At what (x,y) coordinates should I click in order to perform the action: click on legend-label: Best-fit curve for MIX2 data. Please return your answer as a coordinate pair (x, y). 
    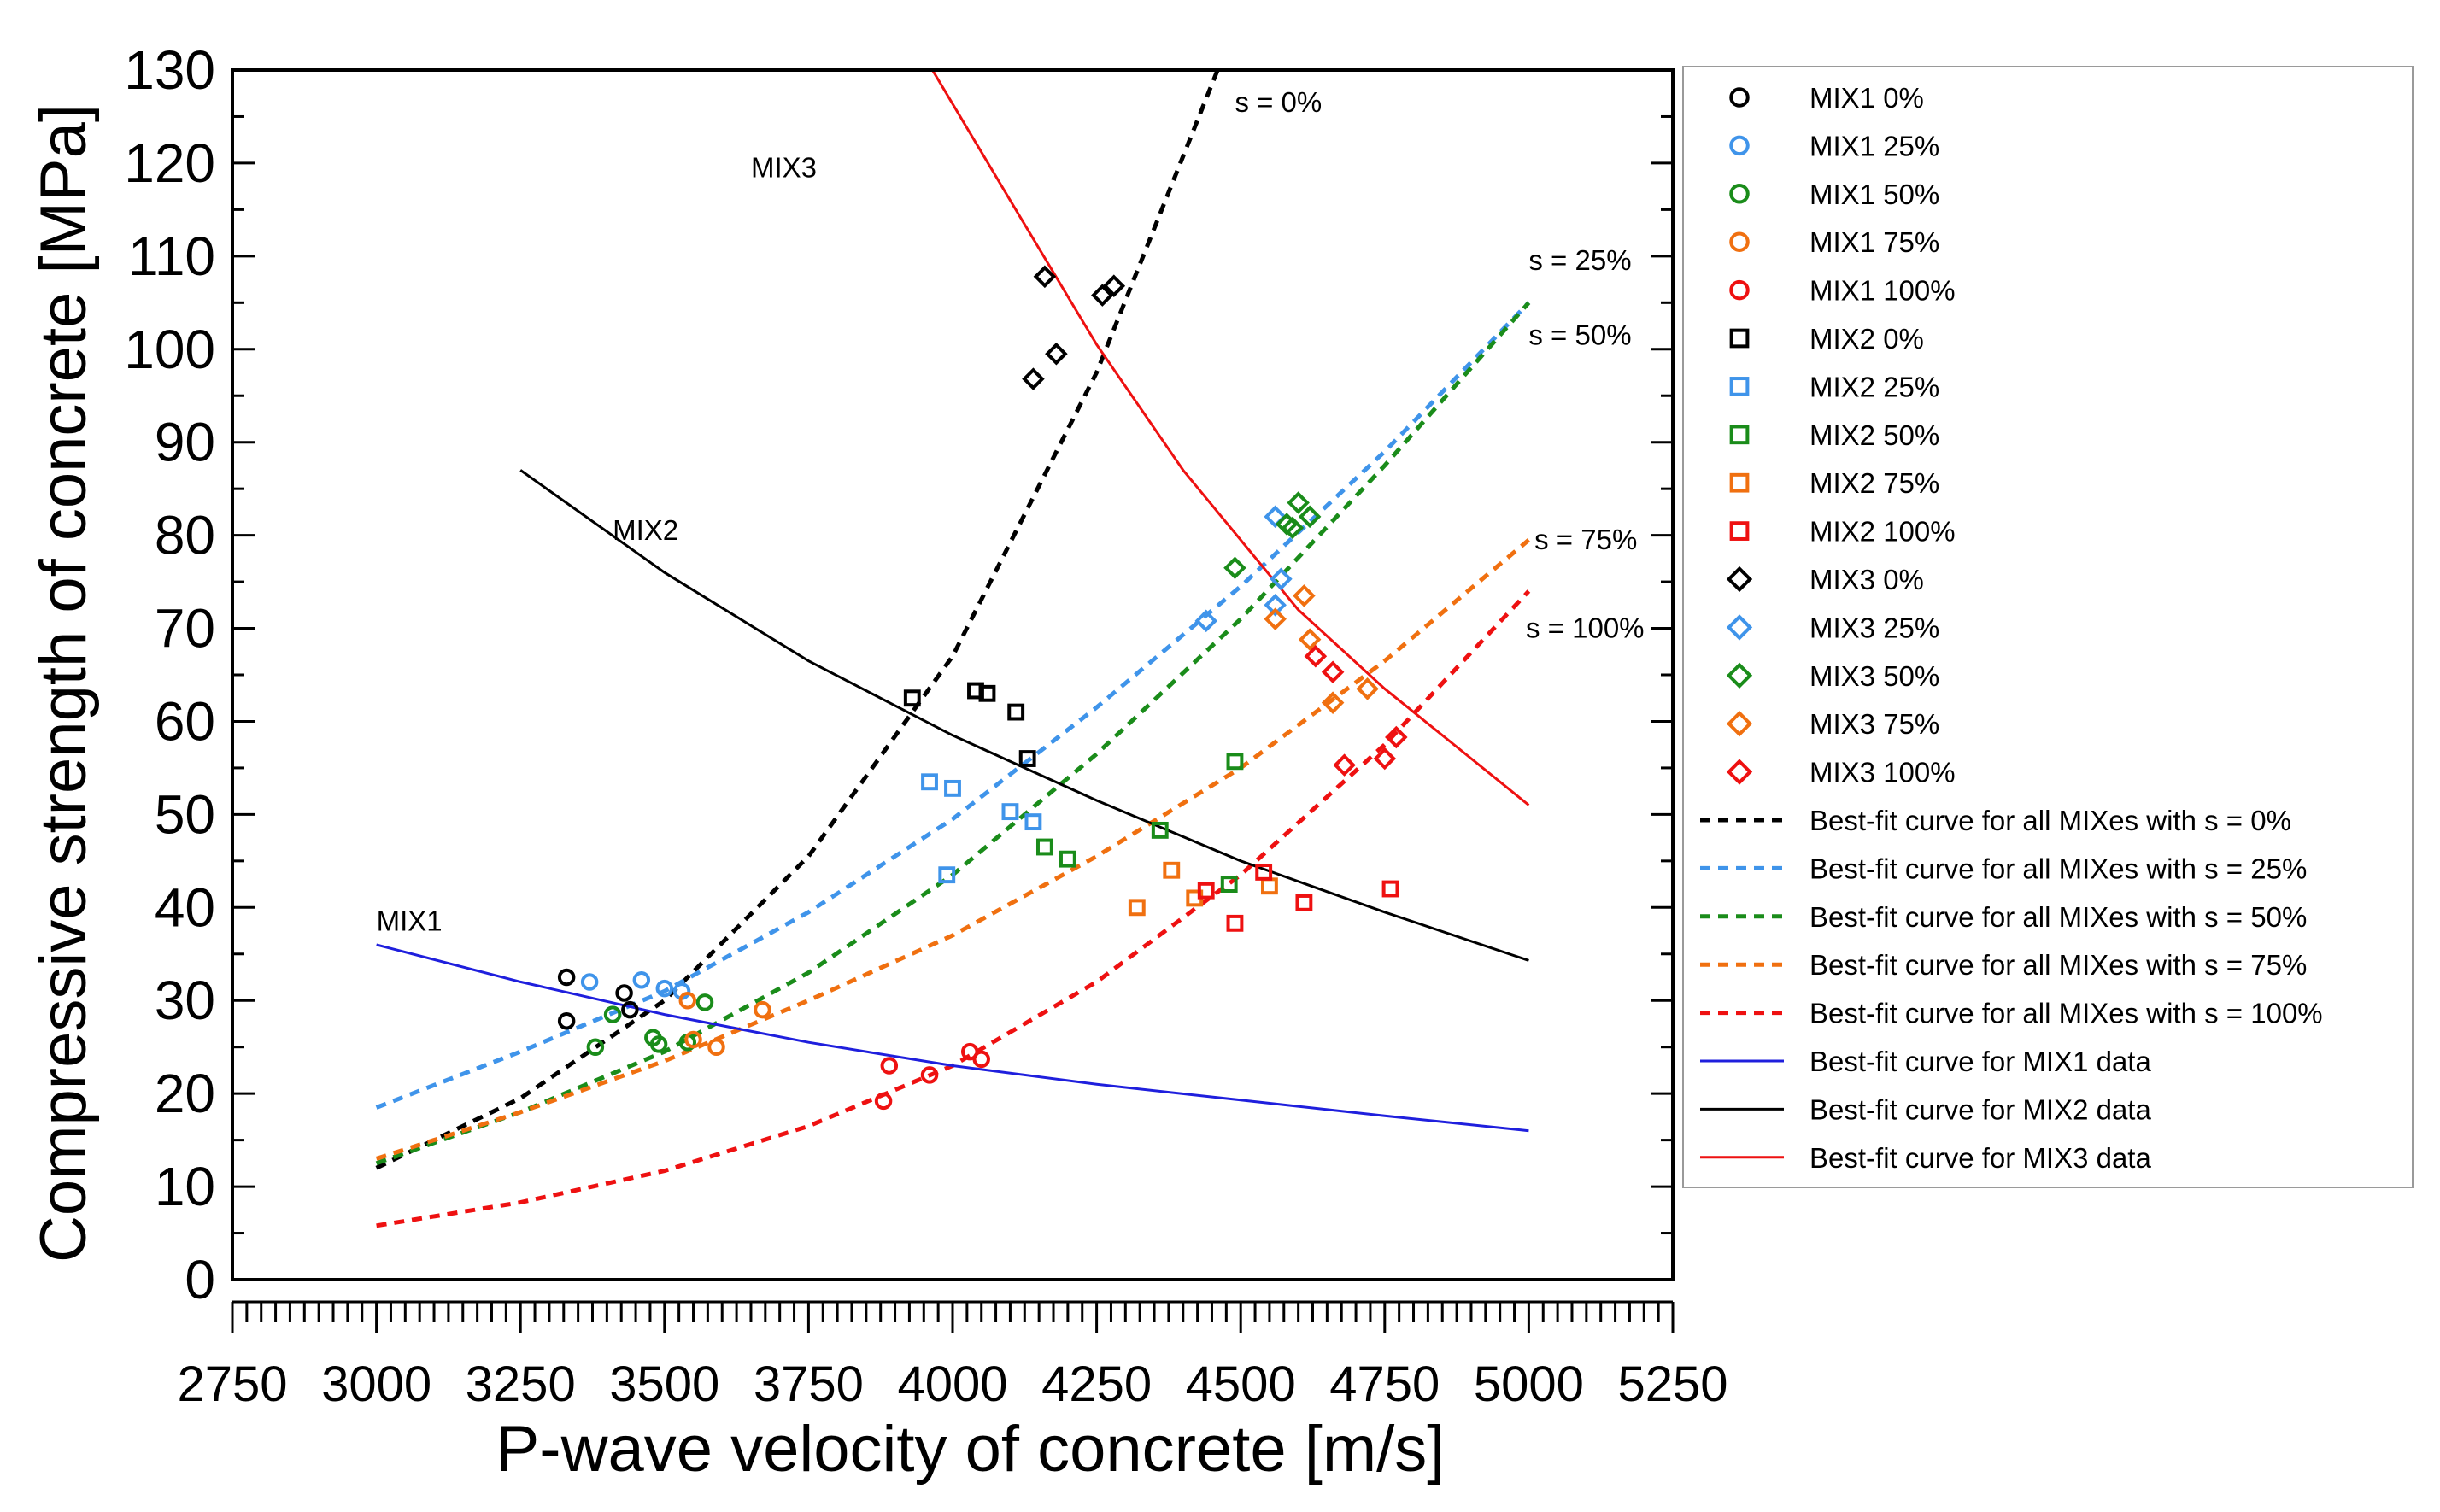
    Looking at the image, I should click on (1980, 1109).